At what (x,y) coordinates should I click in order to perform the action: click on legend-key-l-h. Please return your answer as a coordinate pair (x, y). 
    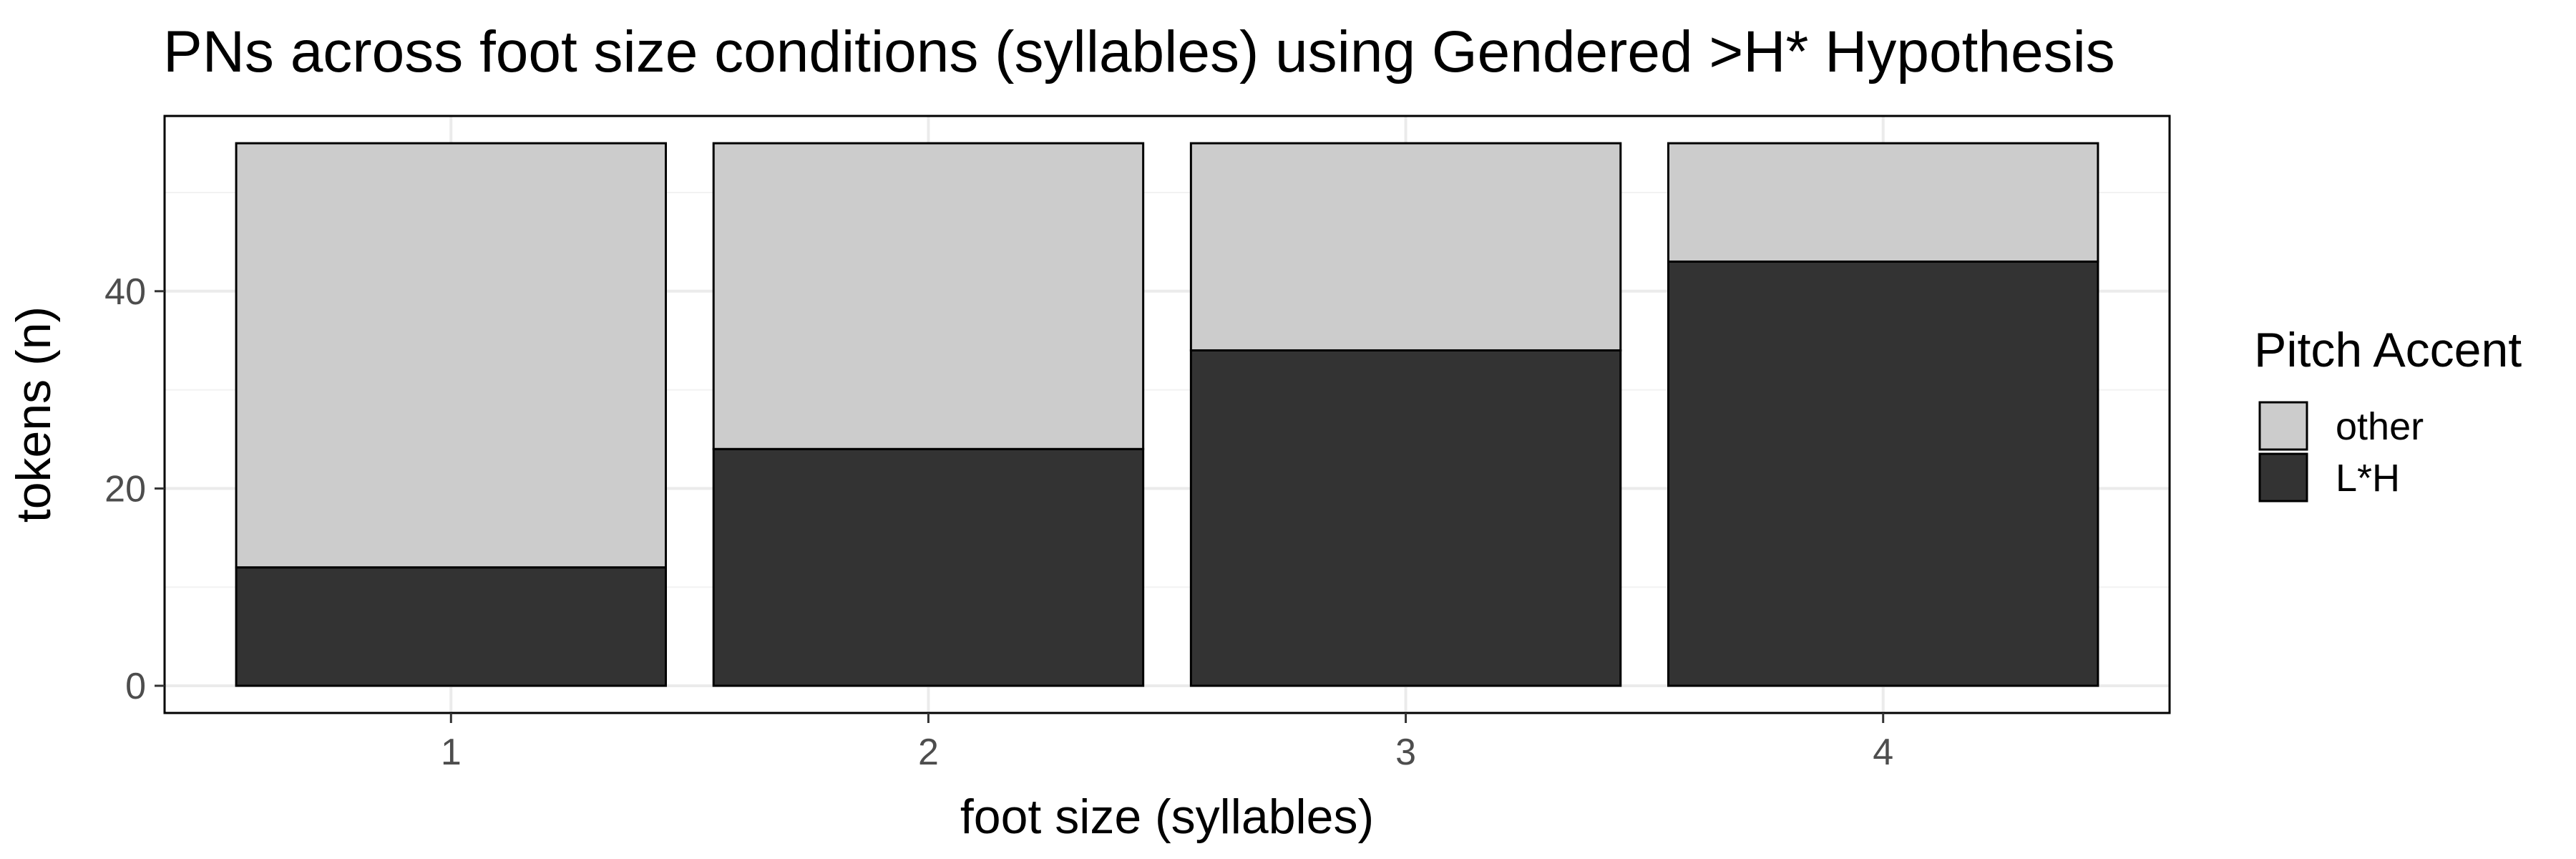
    Looking at the image, I should click on (2283, 477).